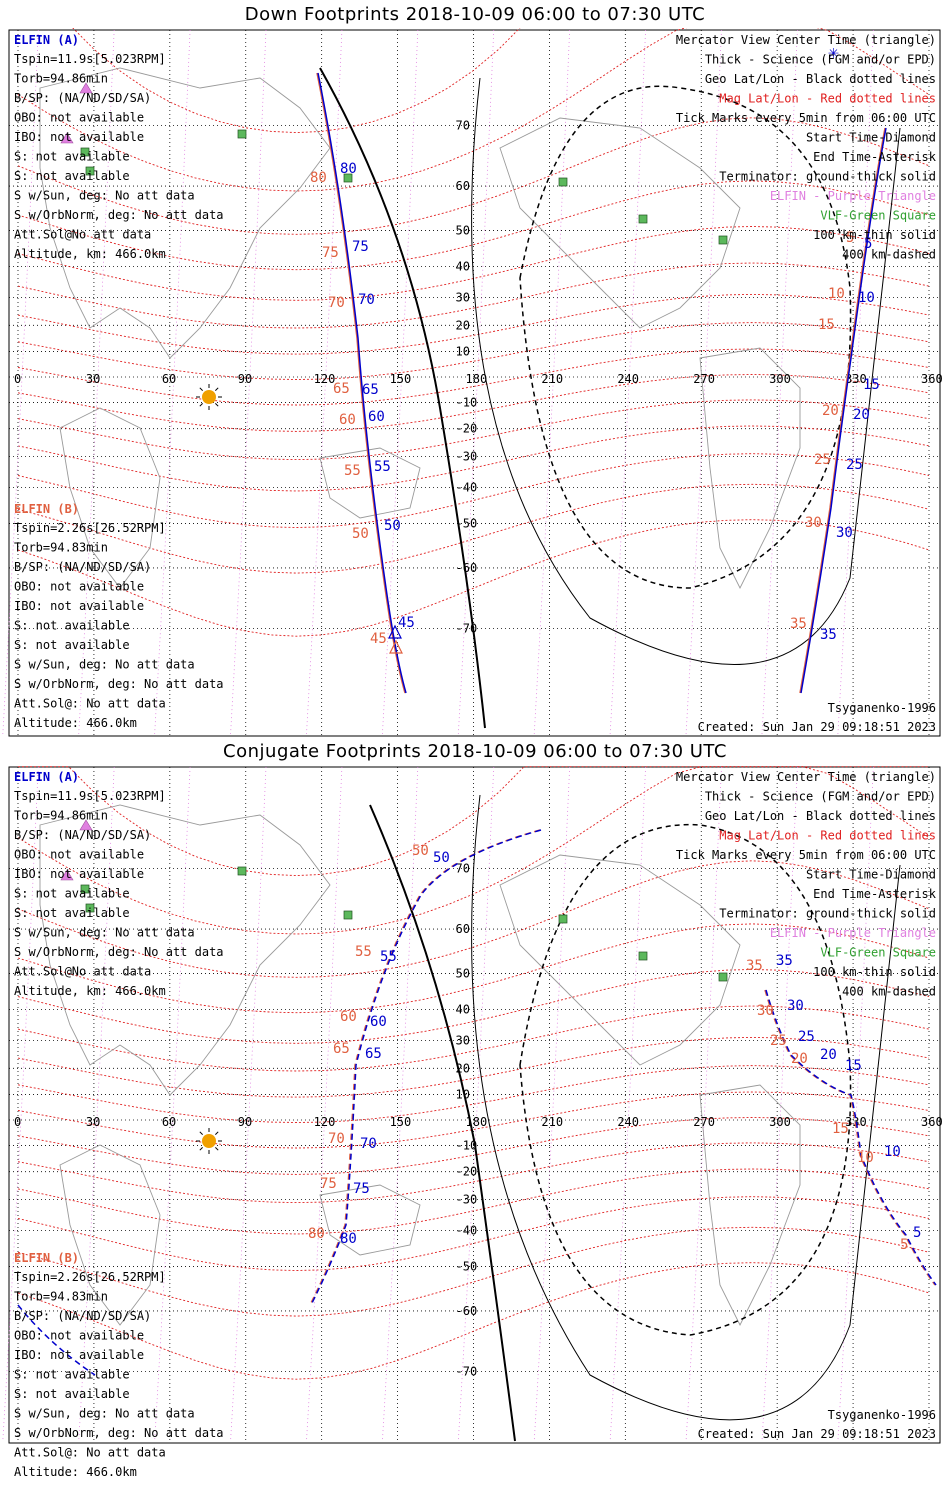  Describe the element at coordinates (442, 1123) in the screenshot. I see `terminator-ground-line` at that location.